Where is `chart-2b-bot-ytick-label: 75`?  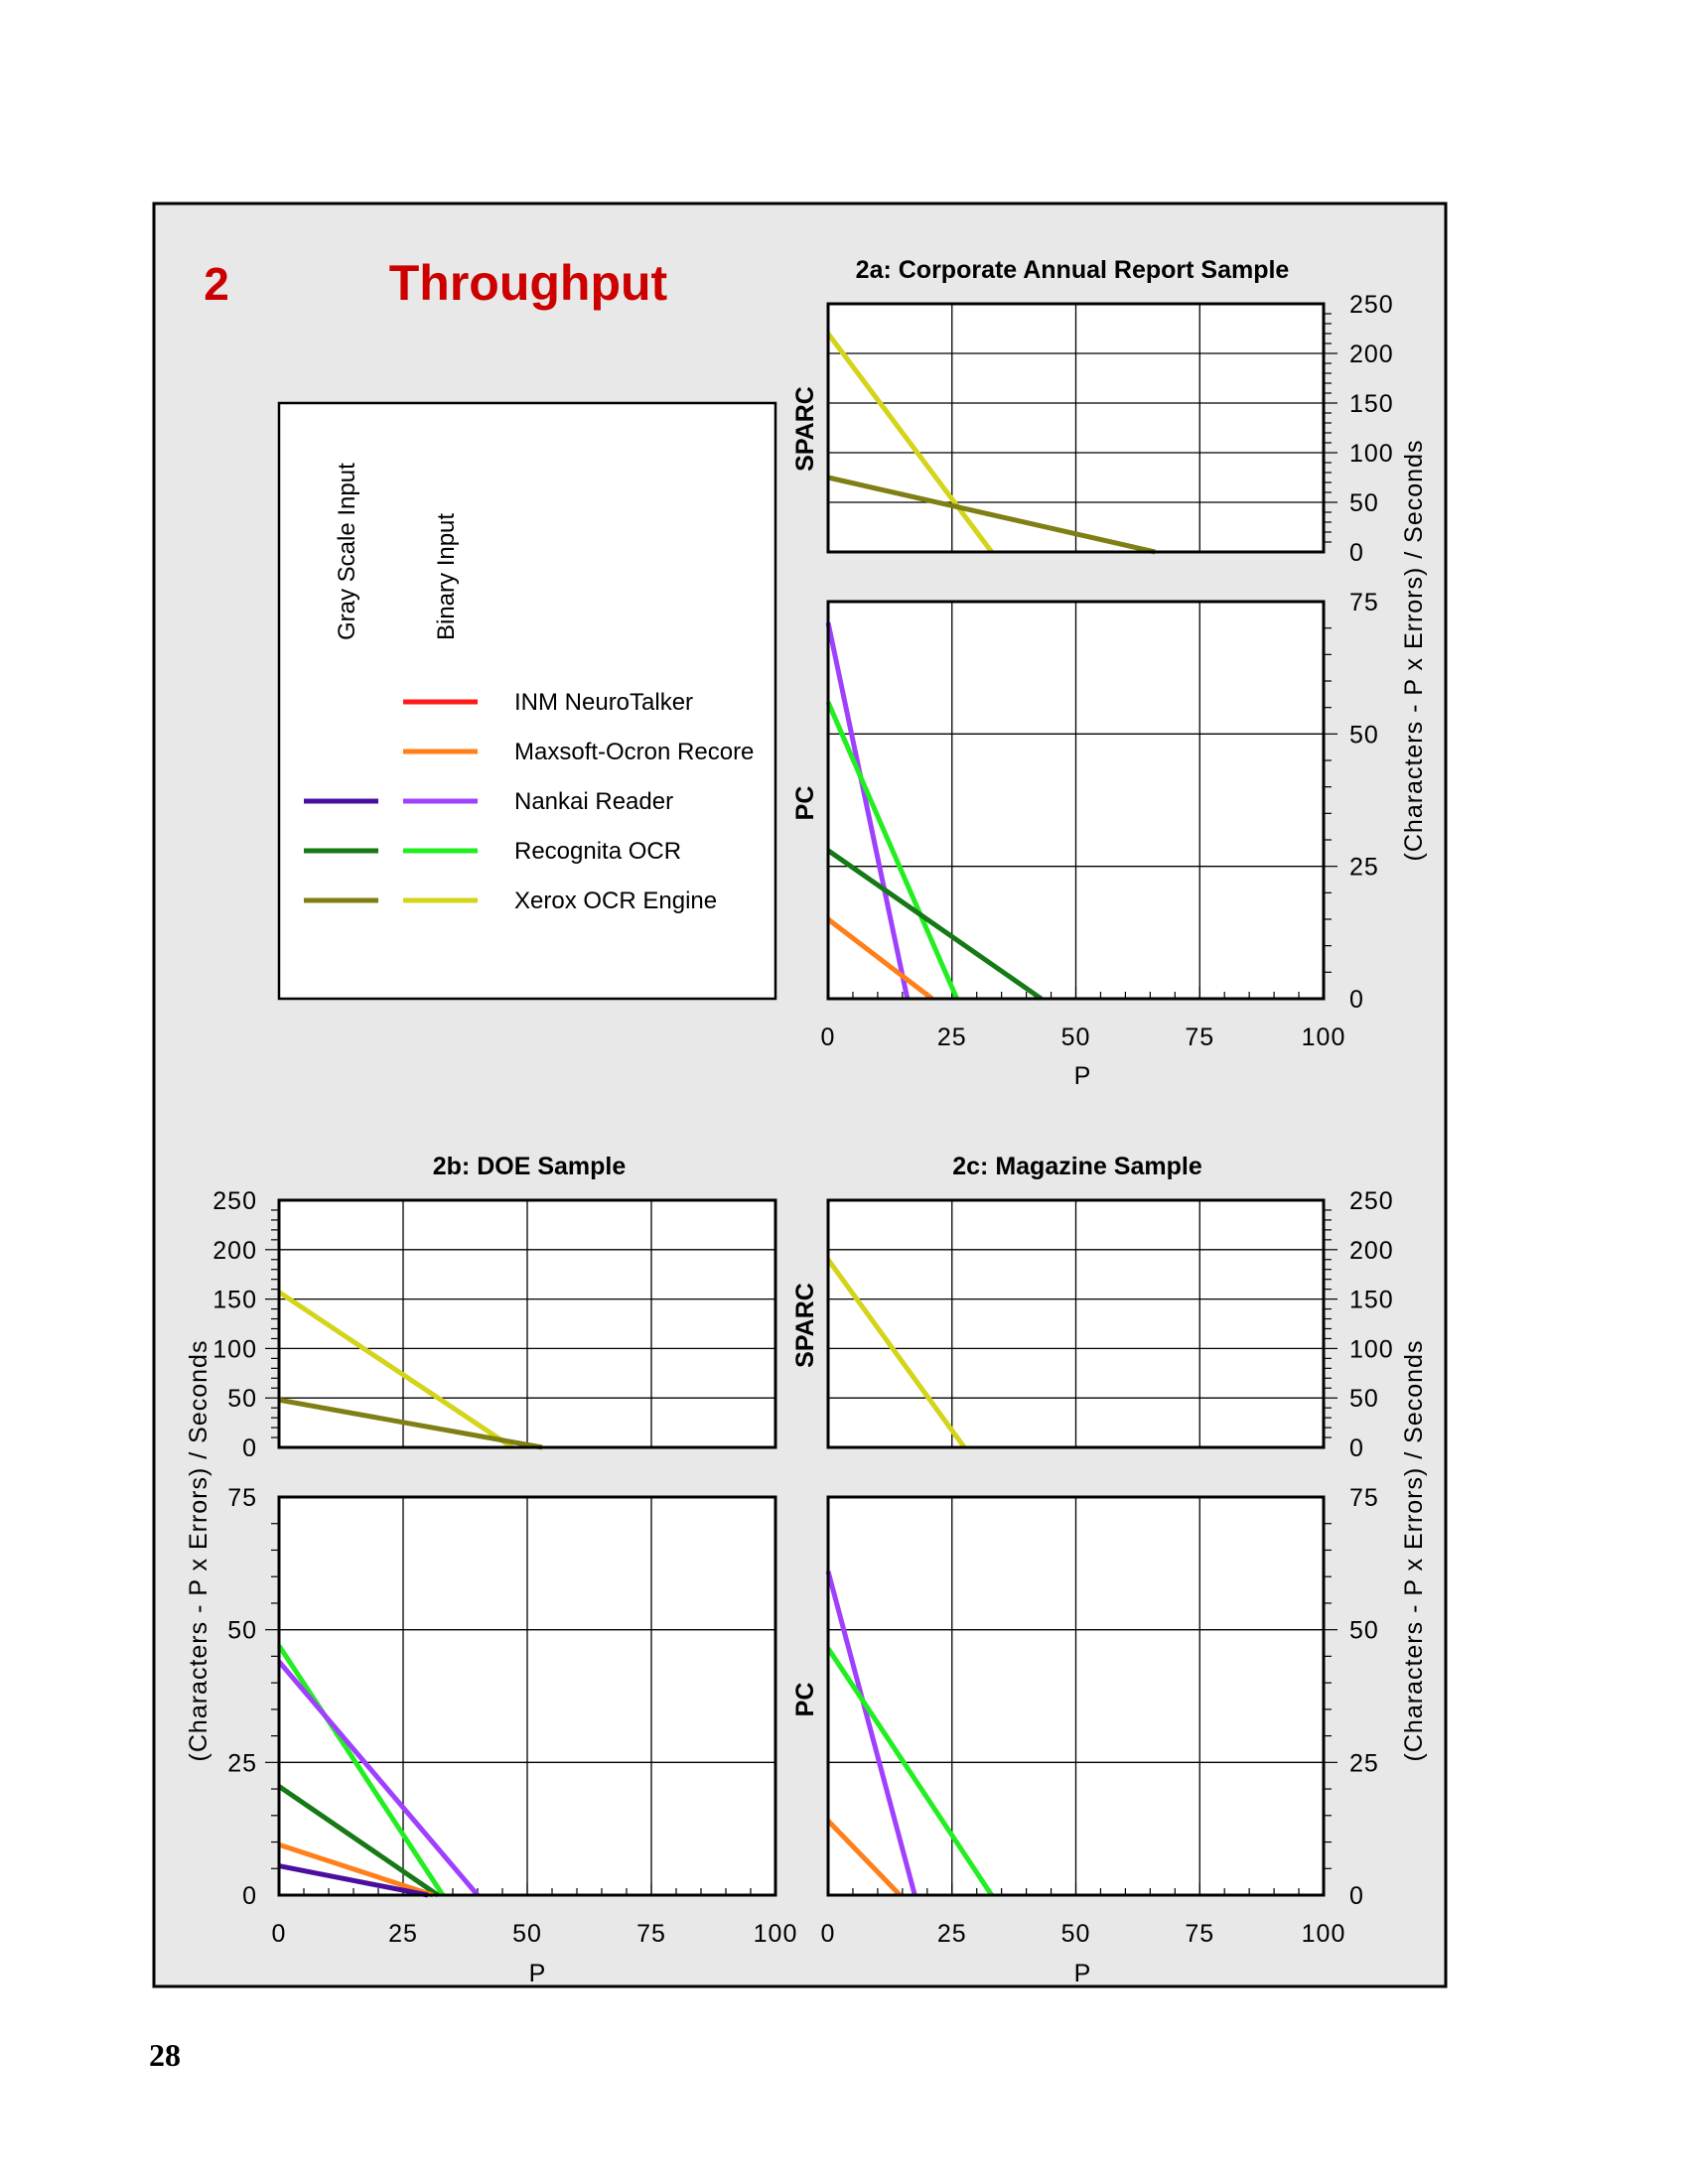
chart-2b-bot-ytick-label: 75 is located at coordinates (242, 1498).